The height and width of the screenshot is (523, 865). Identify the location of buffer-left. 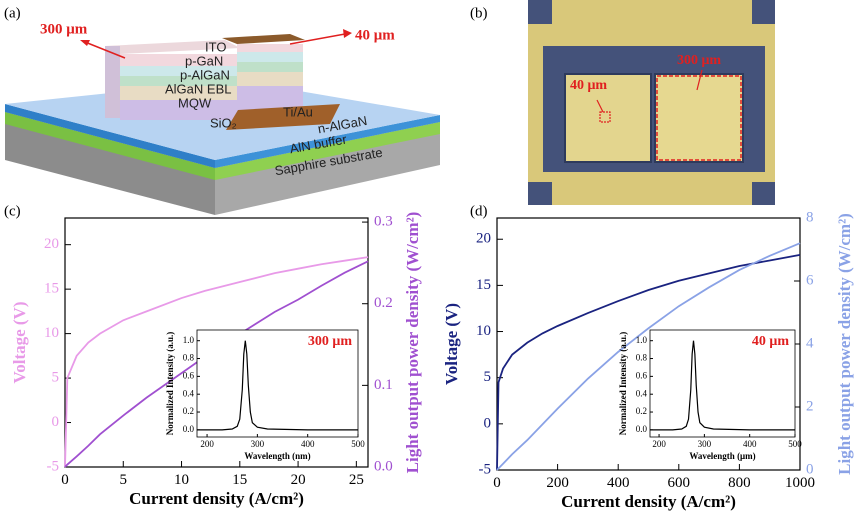
(110, 146).